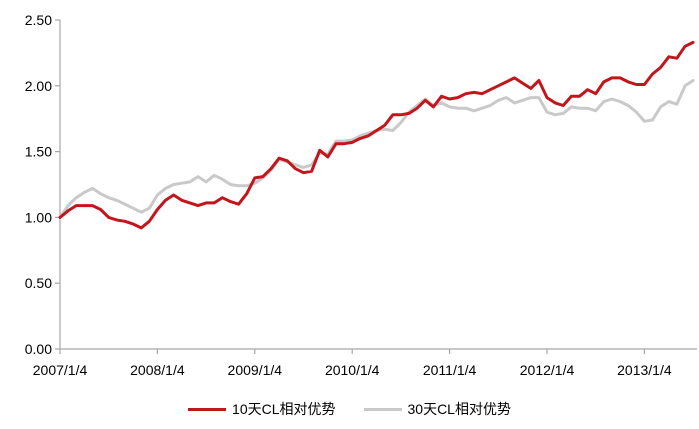  Describe the element at coordinates (38, 283) in the screenshot. I see `y-tick-label: 0.50` at that location.